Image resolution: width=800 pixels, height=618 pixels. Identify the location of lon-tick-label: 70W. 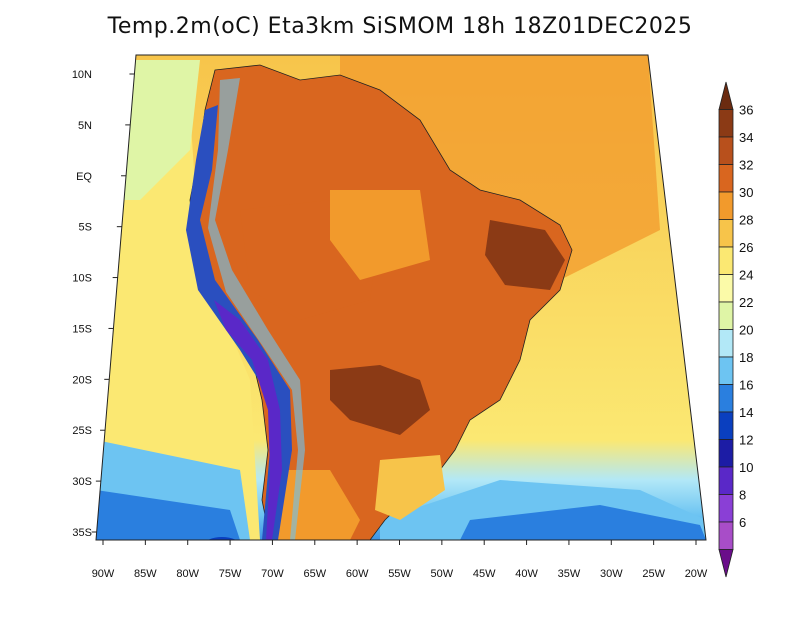
(272, 574).